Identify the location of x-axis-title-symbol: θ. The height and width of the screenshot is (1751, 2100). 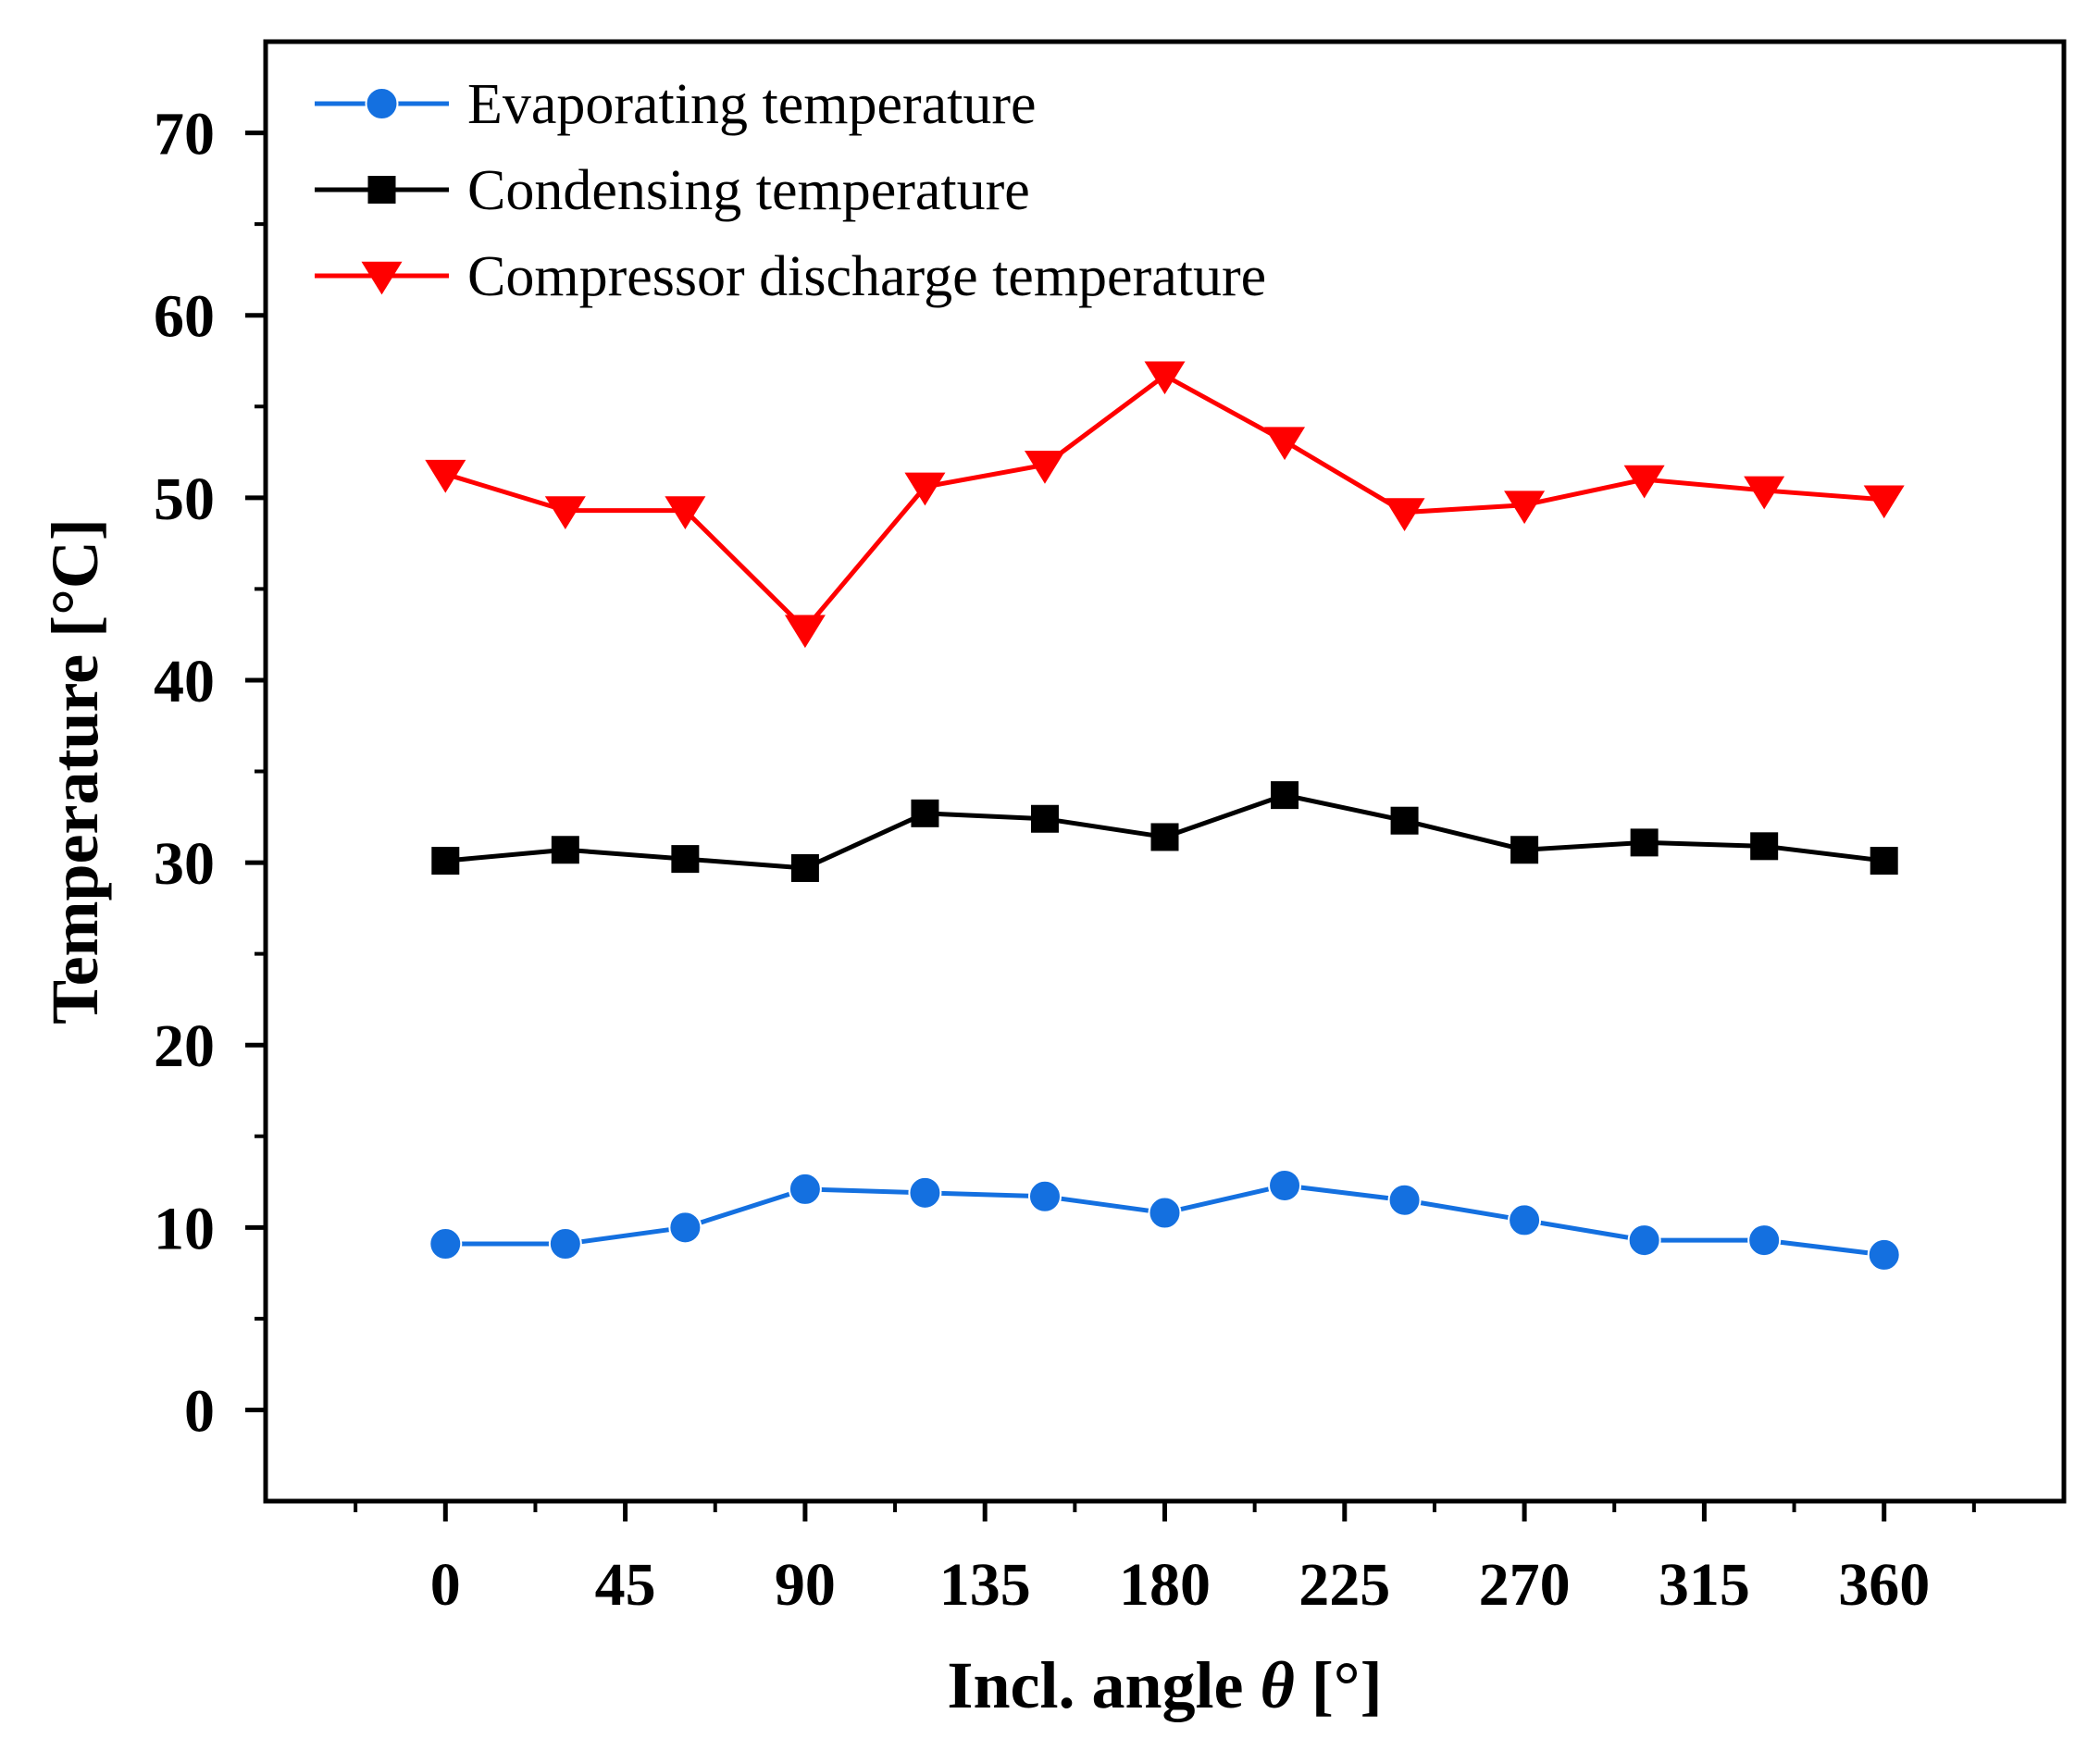
(1277, 1685).